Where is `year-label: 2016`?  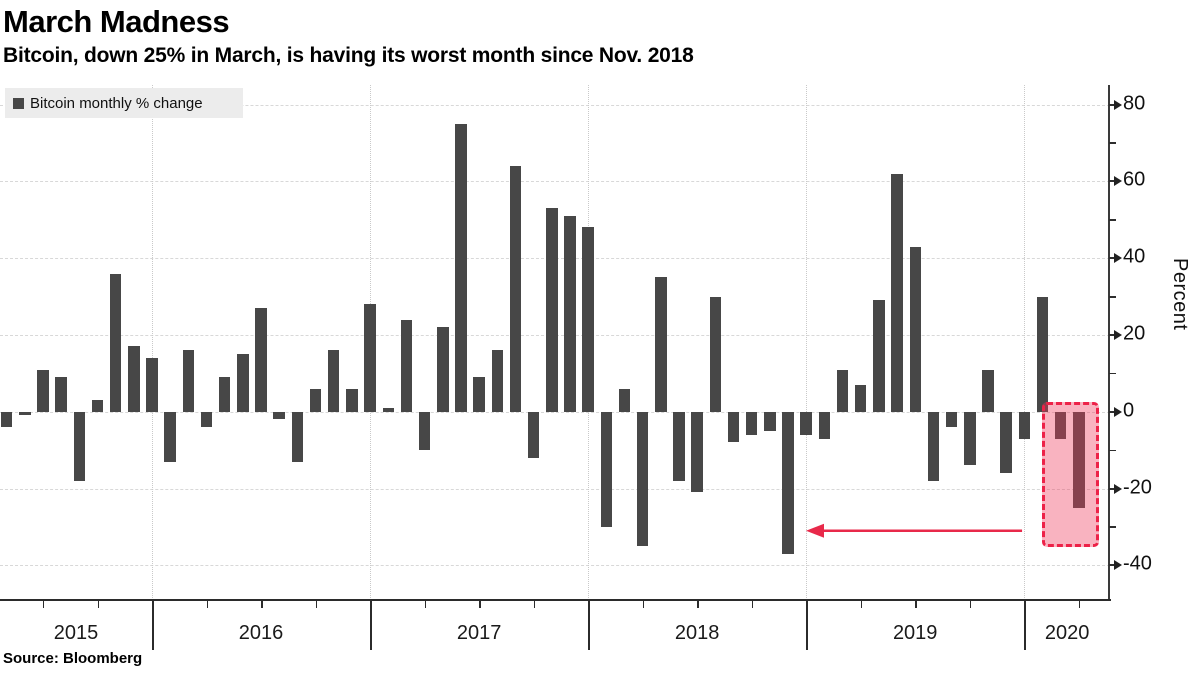
year-label: 2016 is located at coordinates (261, 633).